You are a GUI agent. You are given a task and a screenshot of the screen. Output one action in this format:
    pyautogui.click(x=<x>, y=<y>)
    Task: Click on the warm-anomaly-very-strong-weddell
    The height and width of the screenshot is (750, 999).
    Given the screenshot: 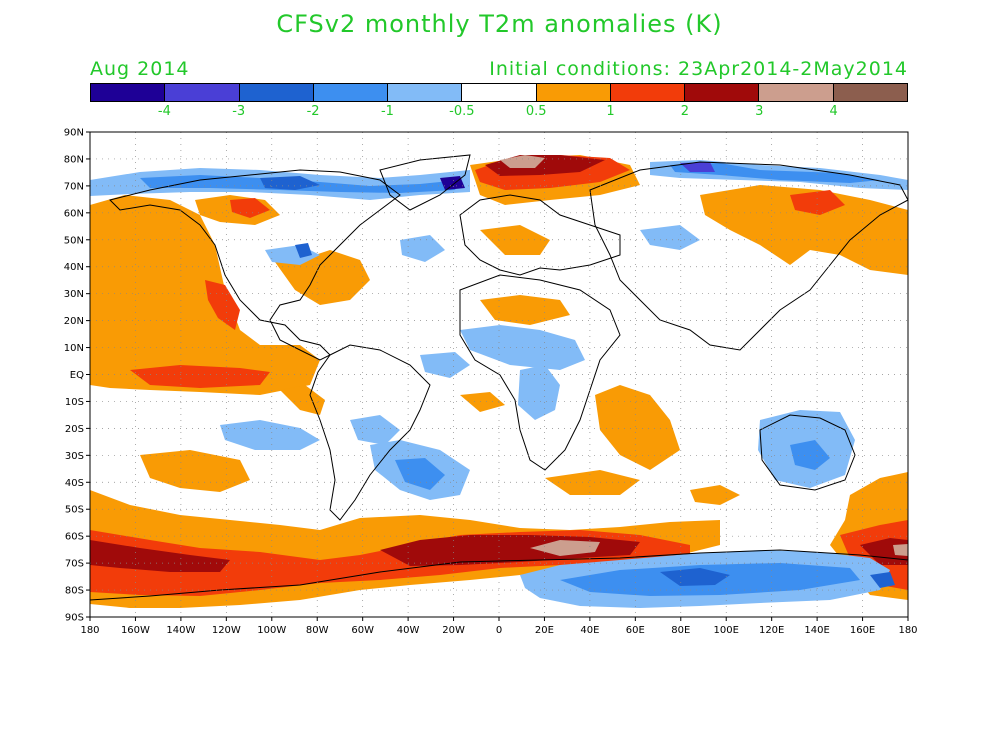 What is the action you would take?
    pyautogui.click(x=160, y=556)
    